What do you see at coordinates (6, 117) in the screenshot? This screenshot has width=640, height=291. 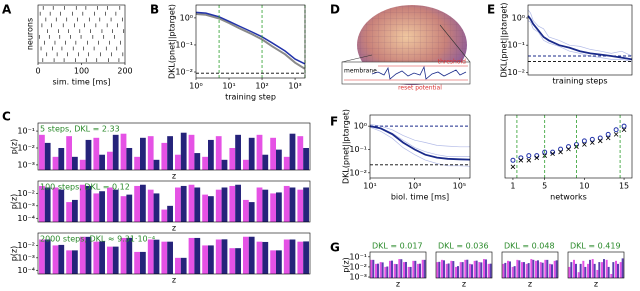 I see `panel-label: C` at bounding box center [6, 117].